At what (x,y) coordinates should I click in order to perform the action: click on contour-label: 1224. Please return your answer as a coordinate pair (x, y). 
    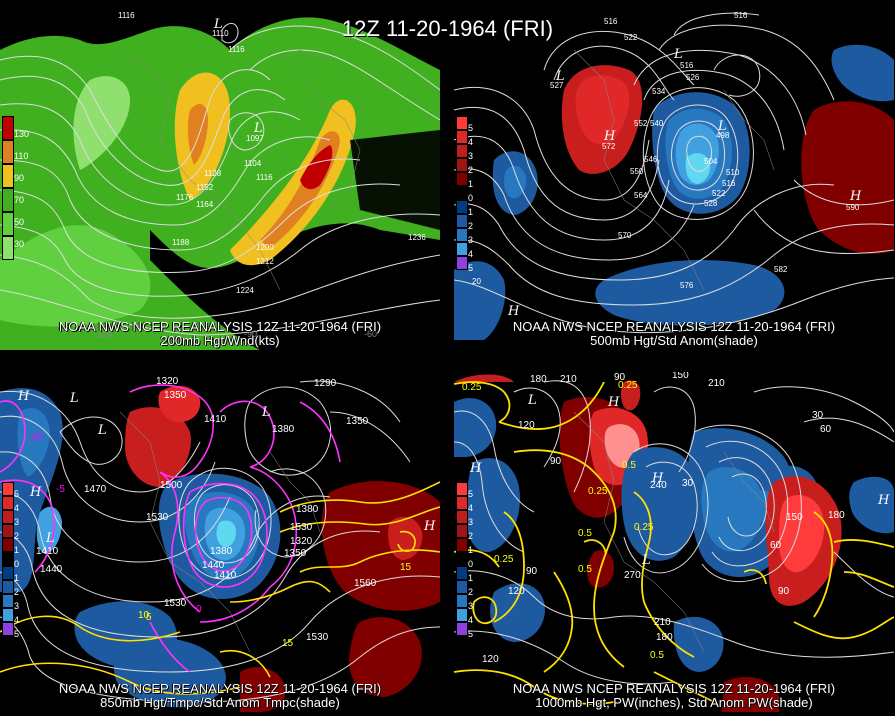
    Looking at the image, I should click on (245, 290).